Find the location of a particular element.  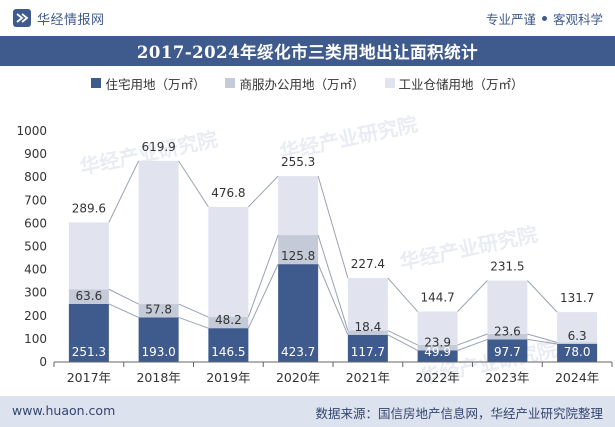

footer-website: www.huaon.com is located at coordinates (64, 410).